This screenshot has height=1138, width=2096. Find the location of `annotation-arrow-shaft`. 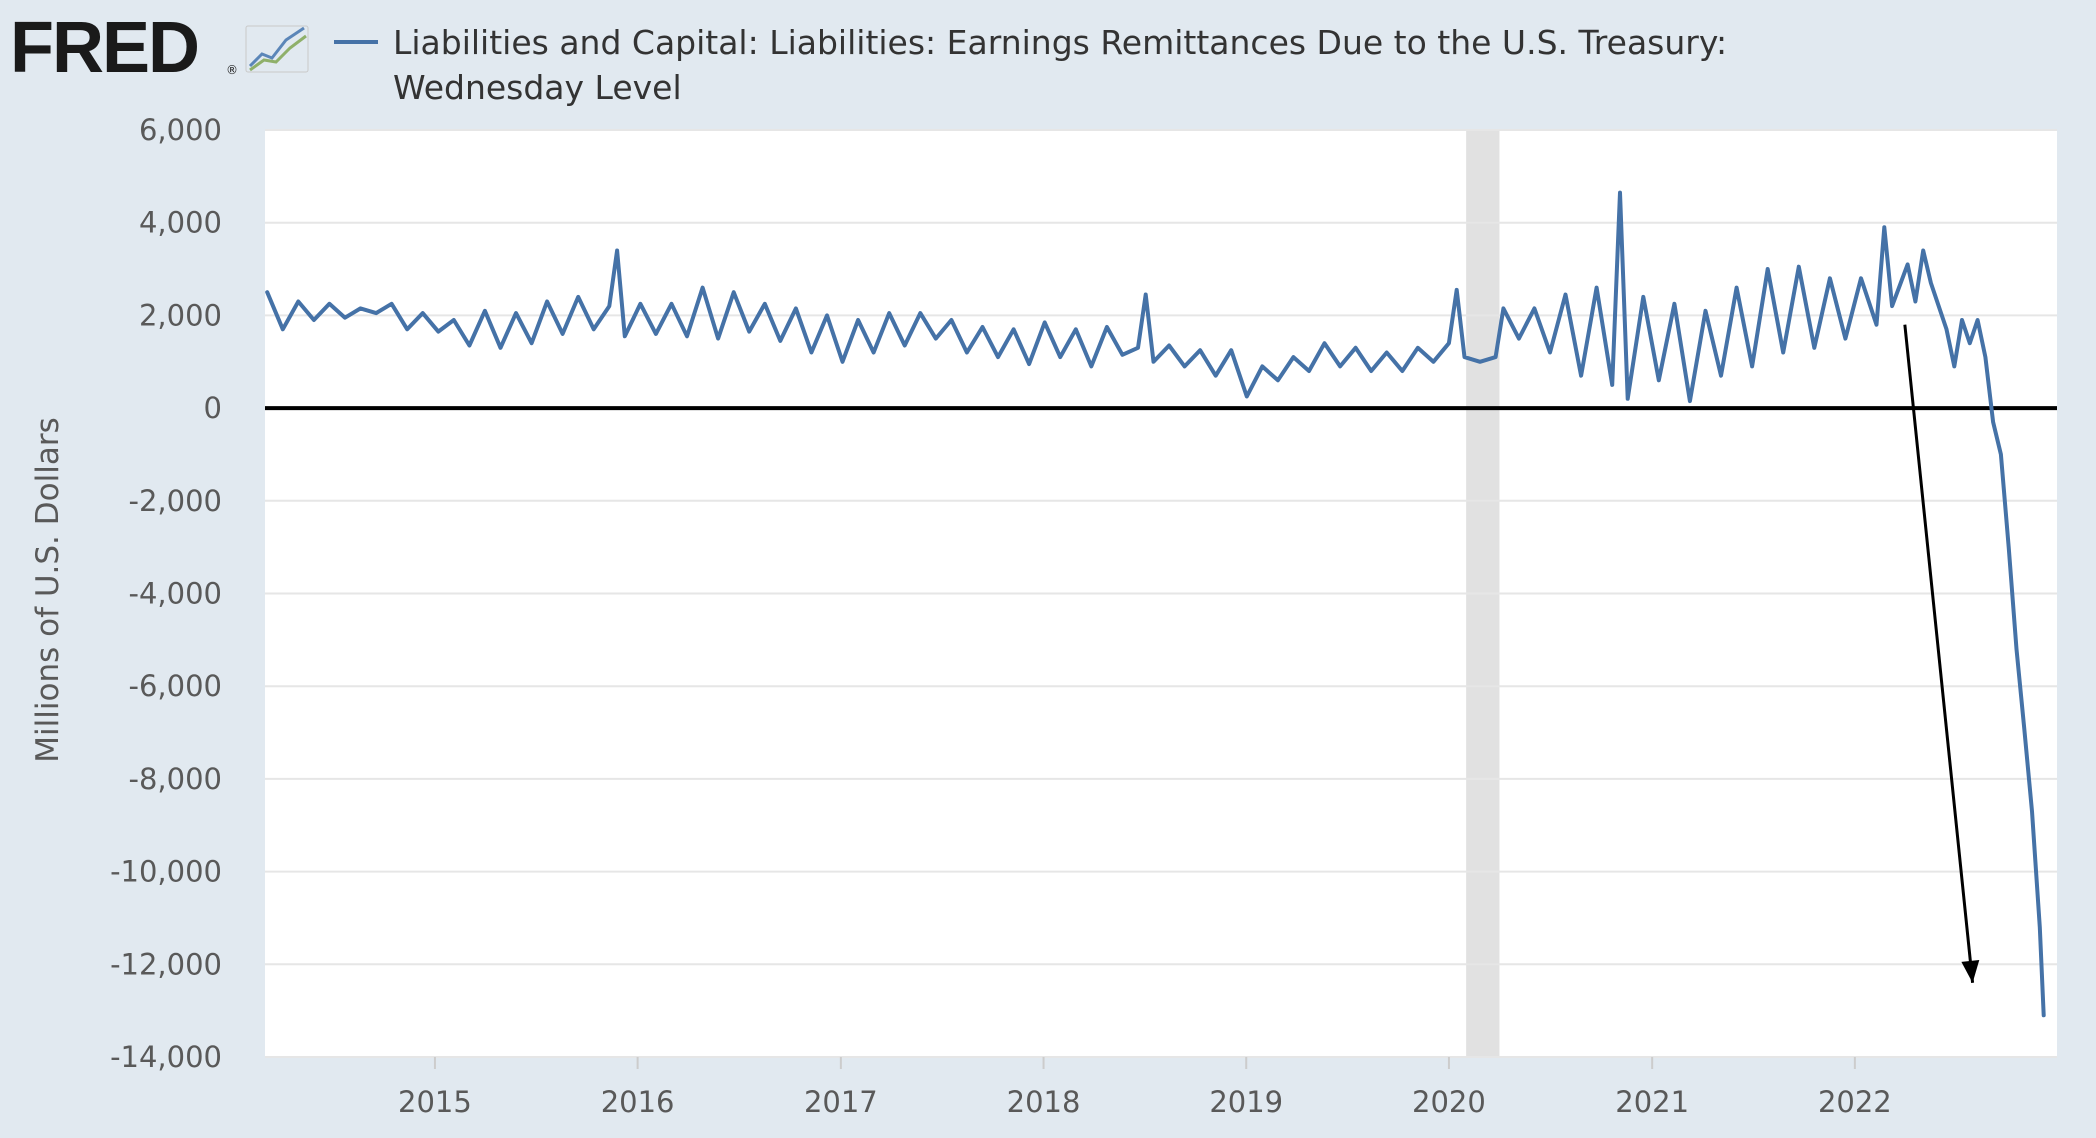

annotation-arrow-shaft is located at coordinates (1939, 653).